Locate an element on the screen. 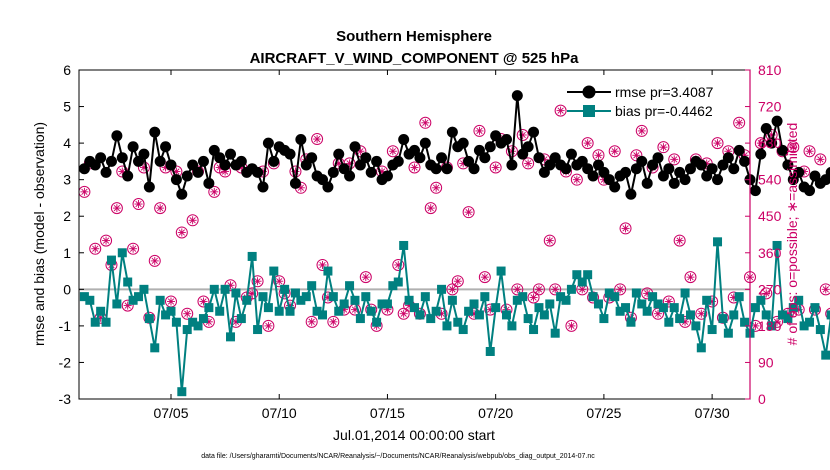 The height and width of the screenshot is (470, 830). y-tick-label: -3 is located at coordinates (65, 399).